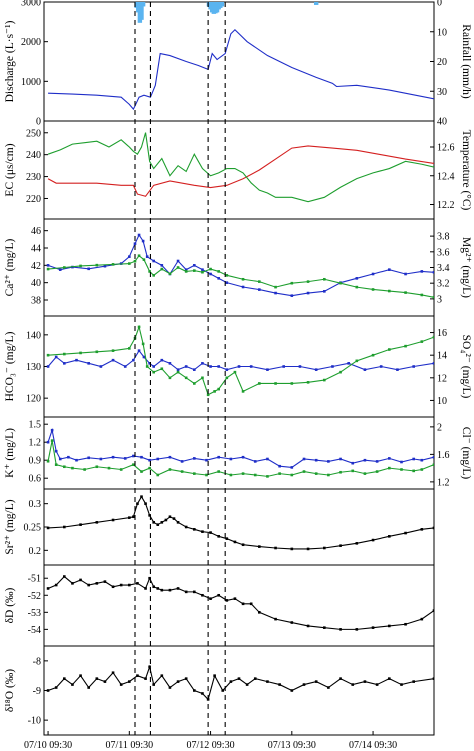 The width and height of the screenshot is (474, 751). Describe the element at coordinates (446, 176) in the screenshot. I see `right-tick-label: 12.4` at that location.